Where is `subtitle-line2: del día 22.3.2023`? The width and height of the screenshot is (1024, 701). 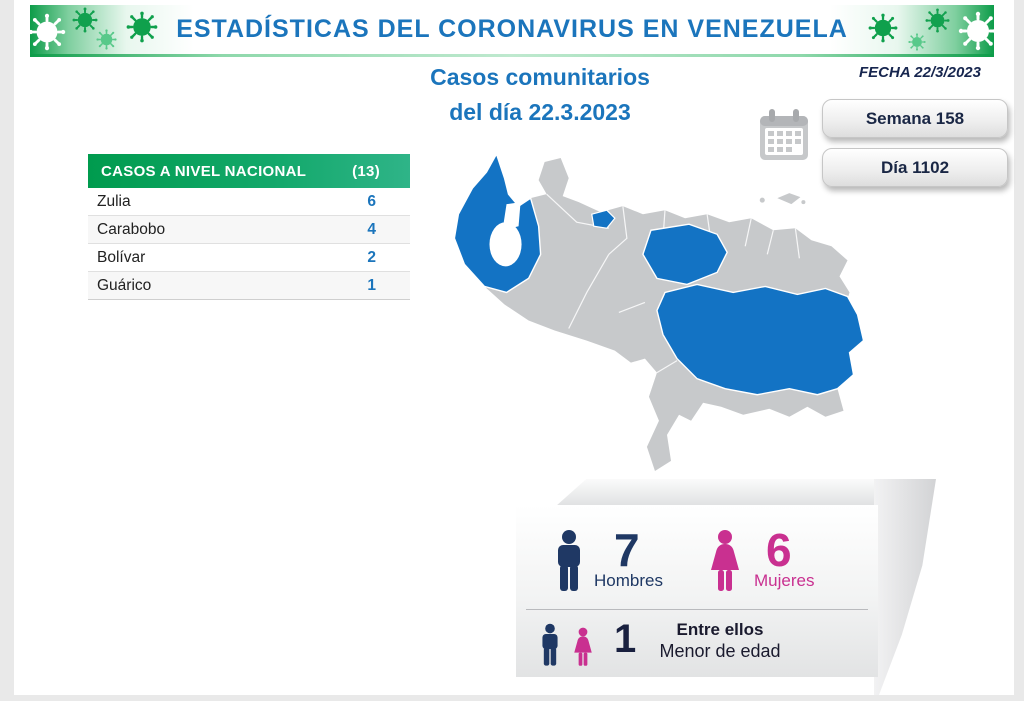 subtitle-line2: del día 22.3.2023 is located at coordinates (540, 112).